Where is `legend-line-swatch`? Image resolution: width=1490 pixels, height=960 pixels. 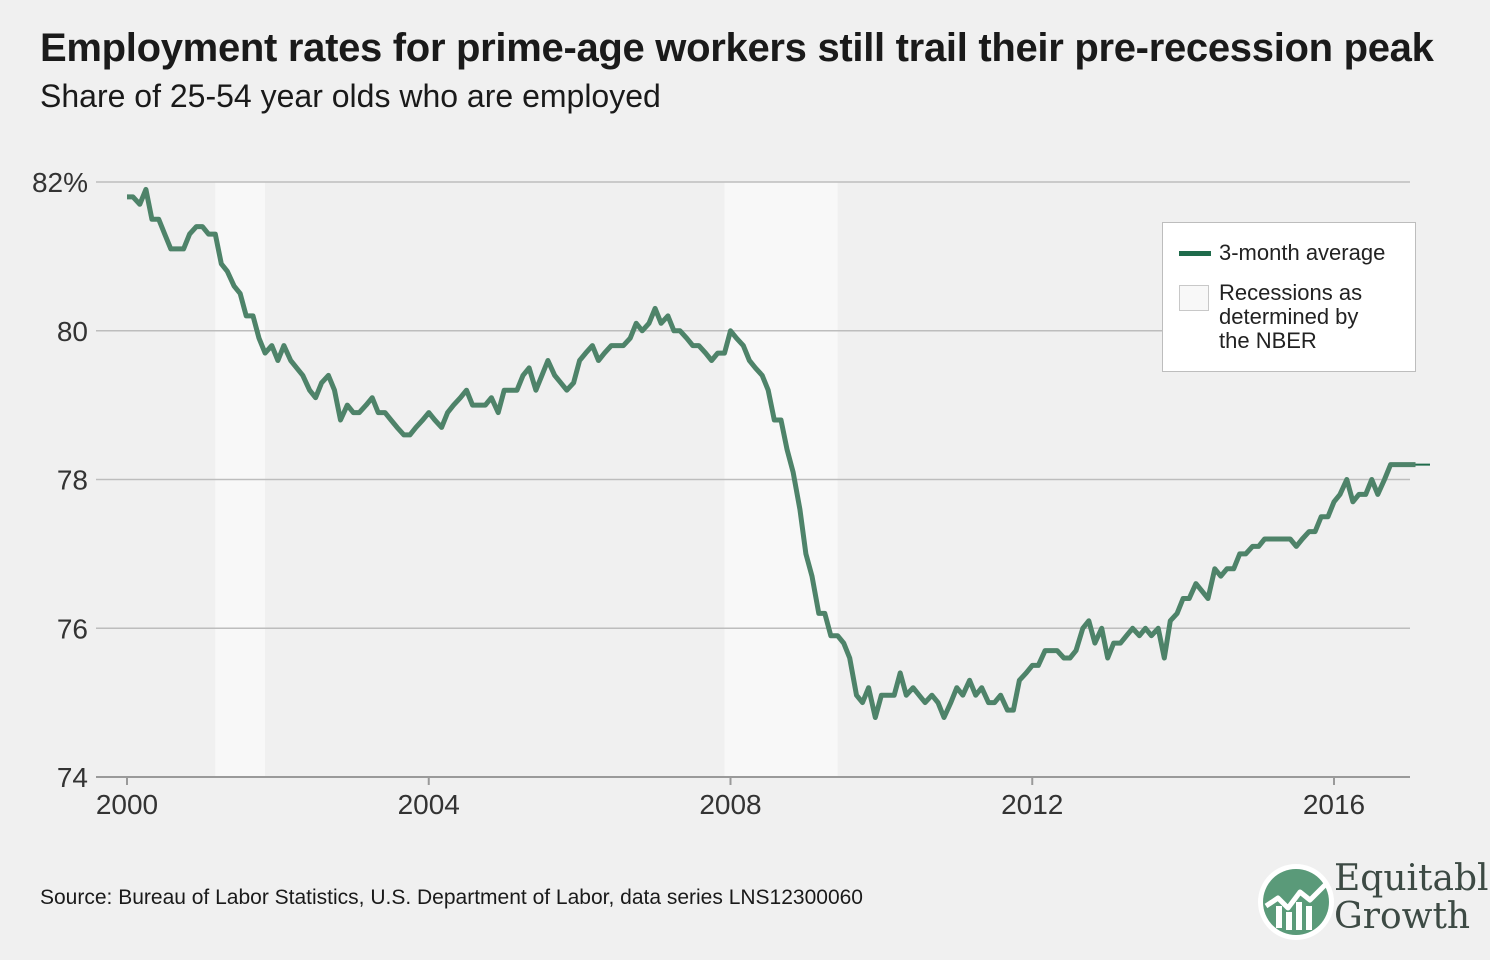
legend-line-swatch is located at coordinates (1195, 253).